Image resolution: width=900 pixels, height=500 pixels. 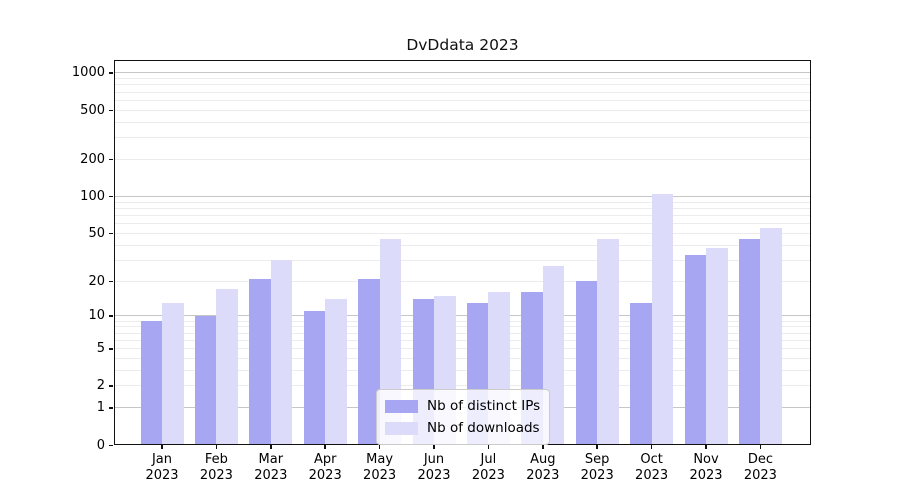 What do you see at coordinates (380, 459) in the screenshot?
I see `x-tick-label-may-month: May` at bounding box center [380, 459].